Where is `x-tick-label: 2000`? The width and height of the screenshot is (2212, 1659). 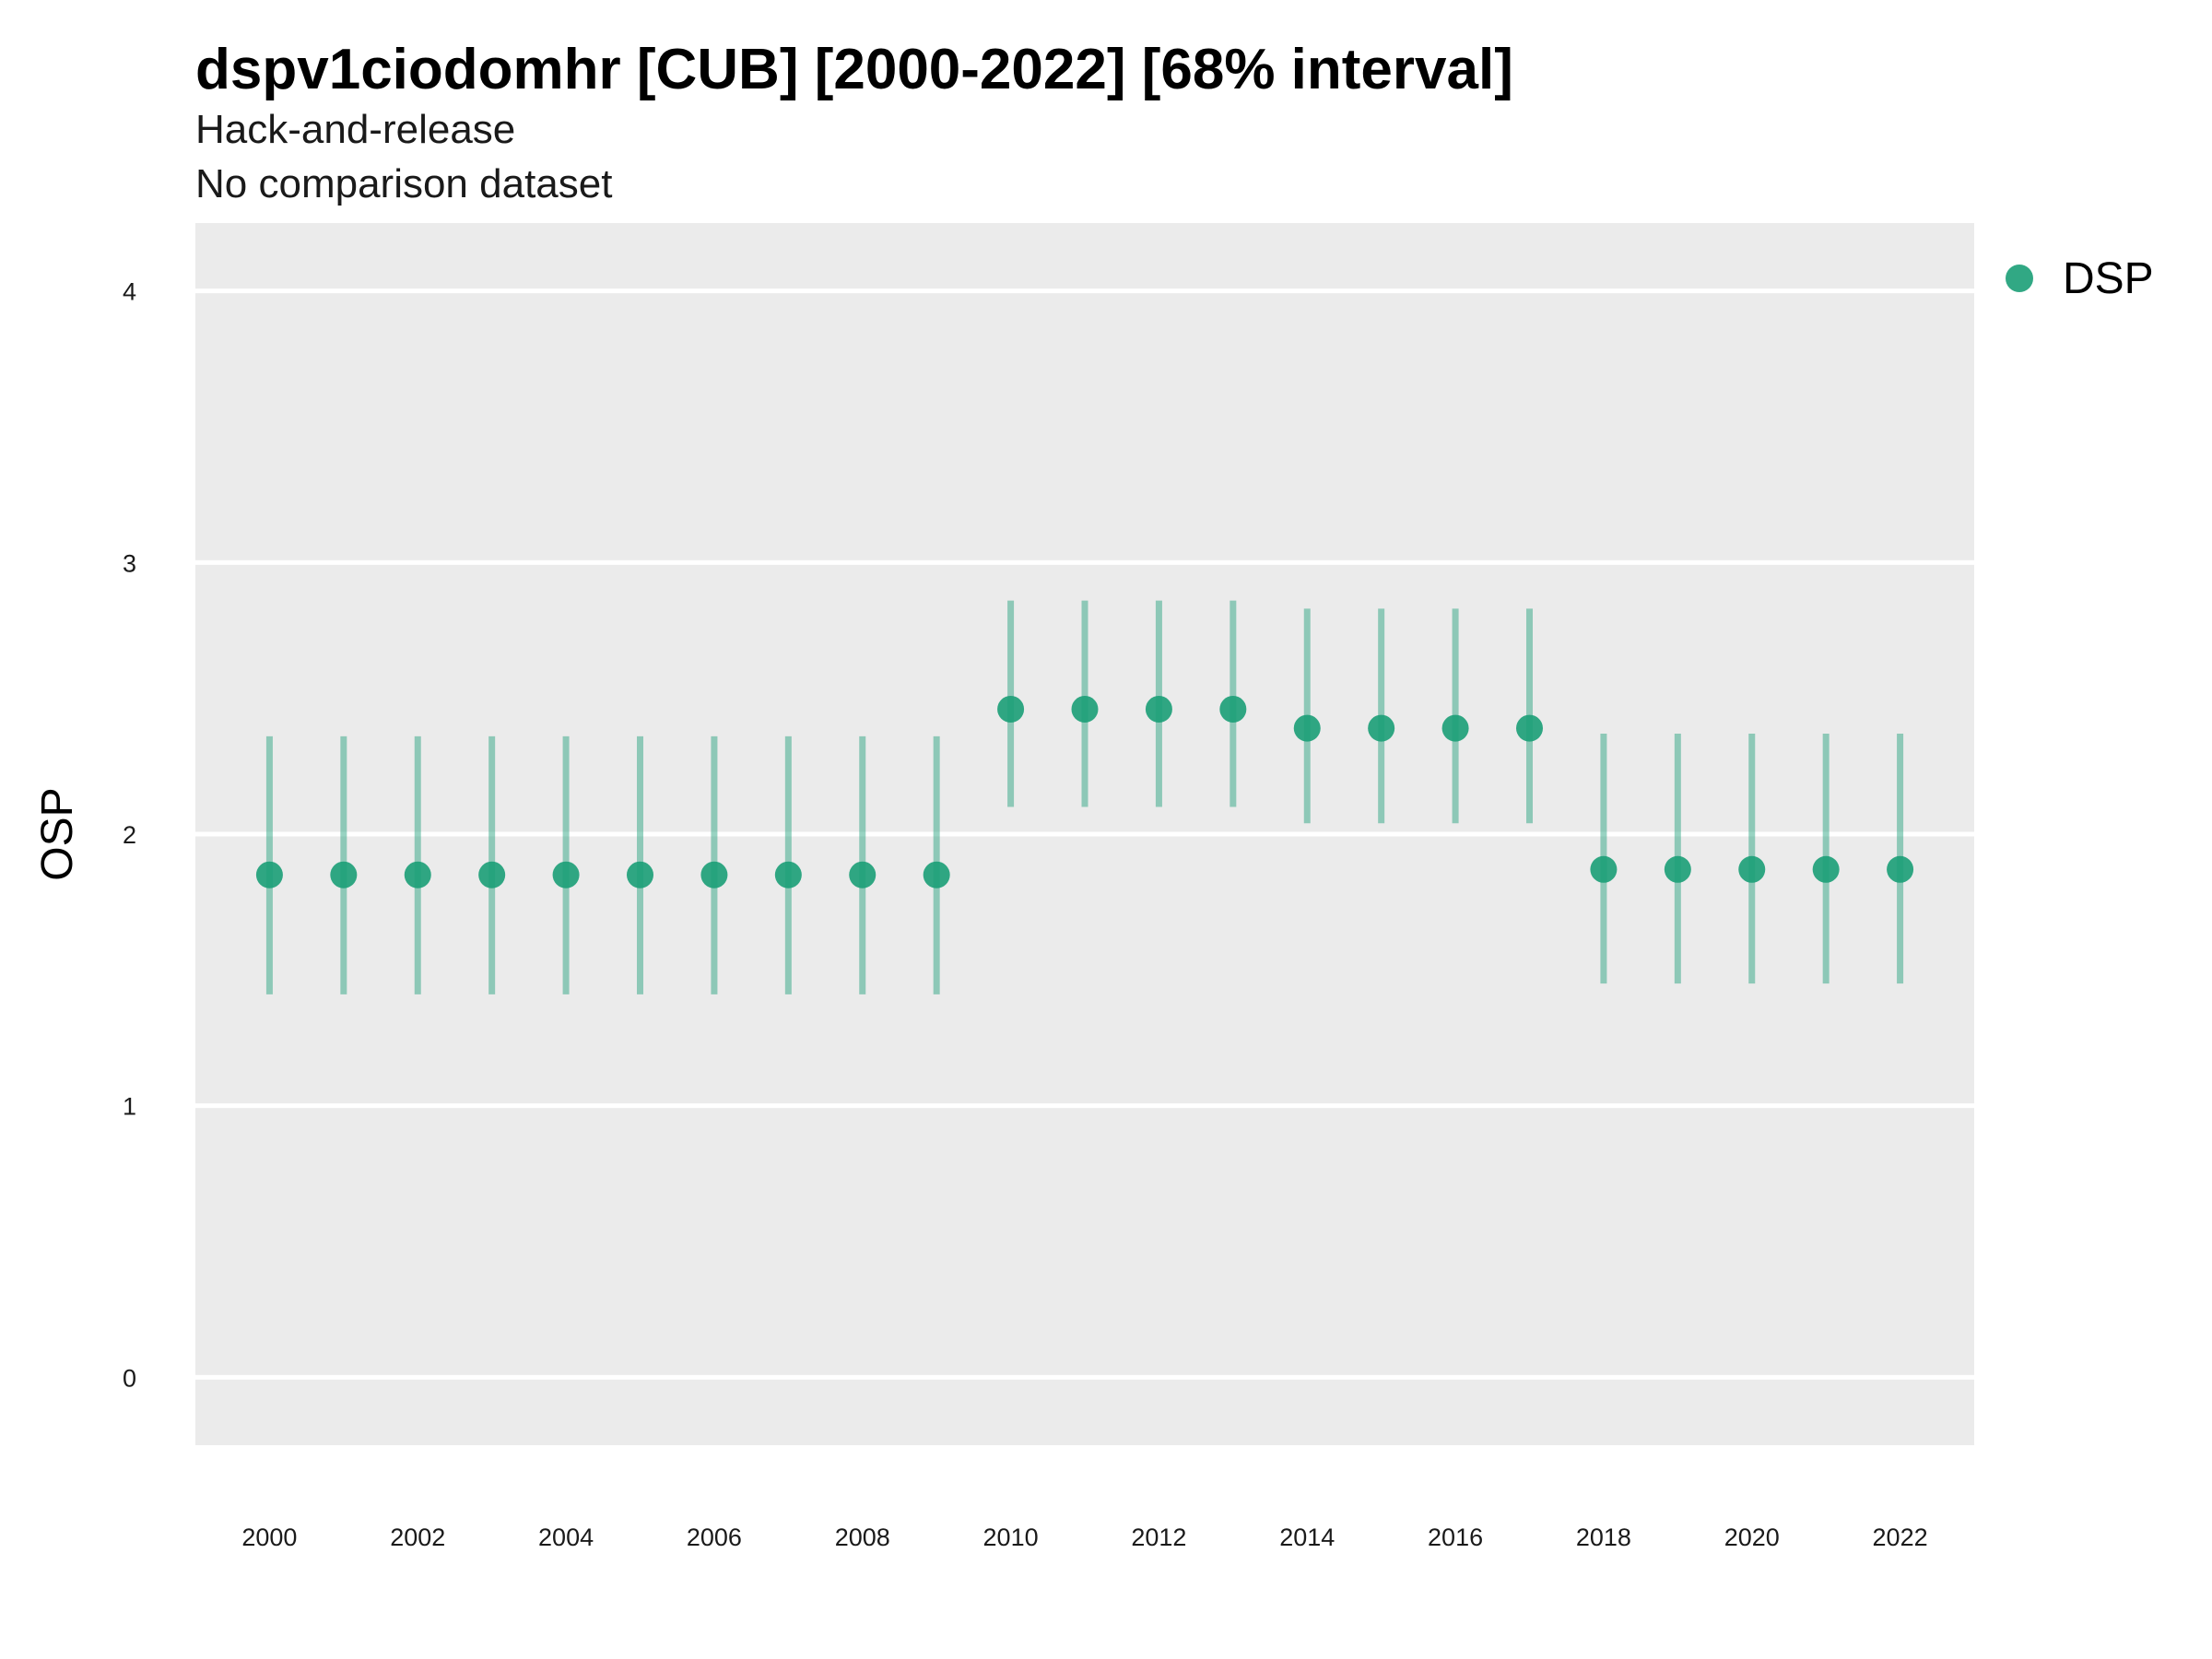 x-tick-label: 2000 is located at coordinates (269, 1537).